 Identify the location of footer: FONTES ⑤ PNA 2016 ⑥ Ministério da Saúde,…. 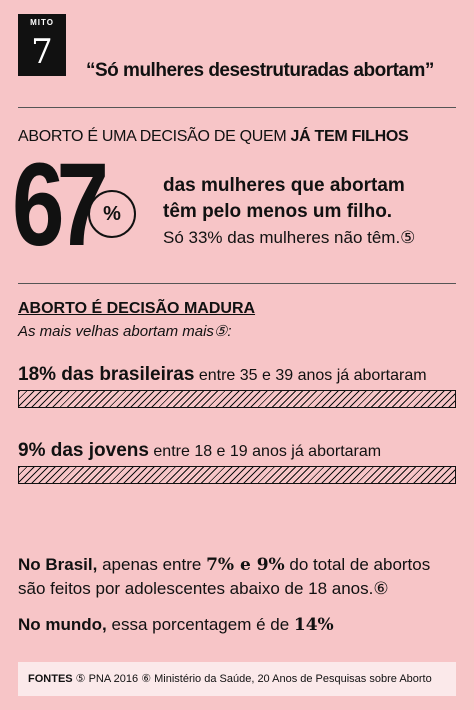
(237, 679).